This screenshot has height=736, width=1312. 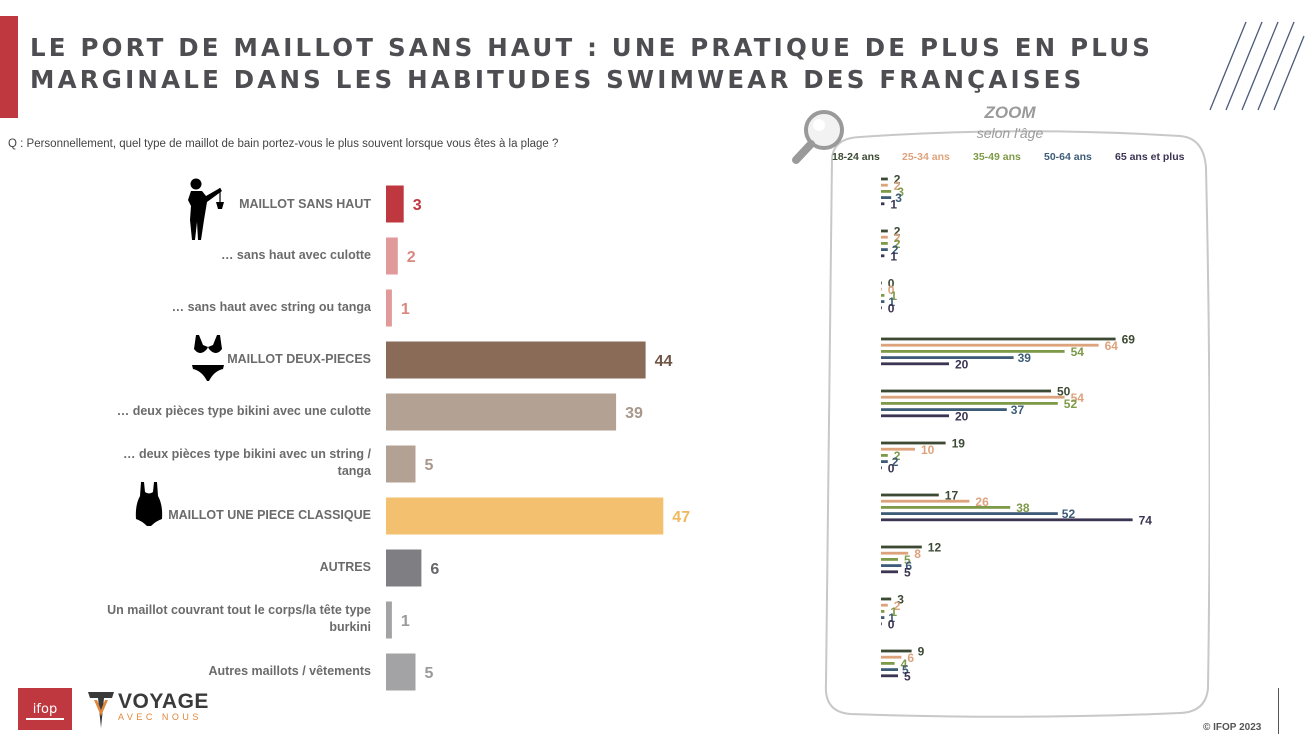 What do you see at coordinates (299, 359) in the screenshot?
I see `category-label: MAILLOT DEUX-PIECES` at bounding box center [299, 359].